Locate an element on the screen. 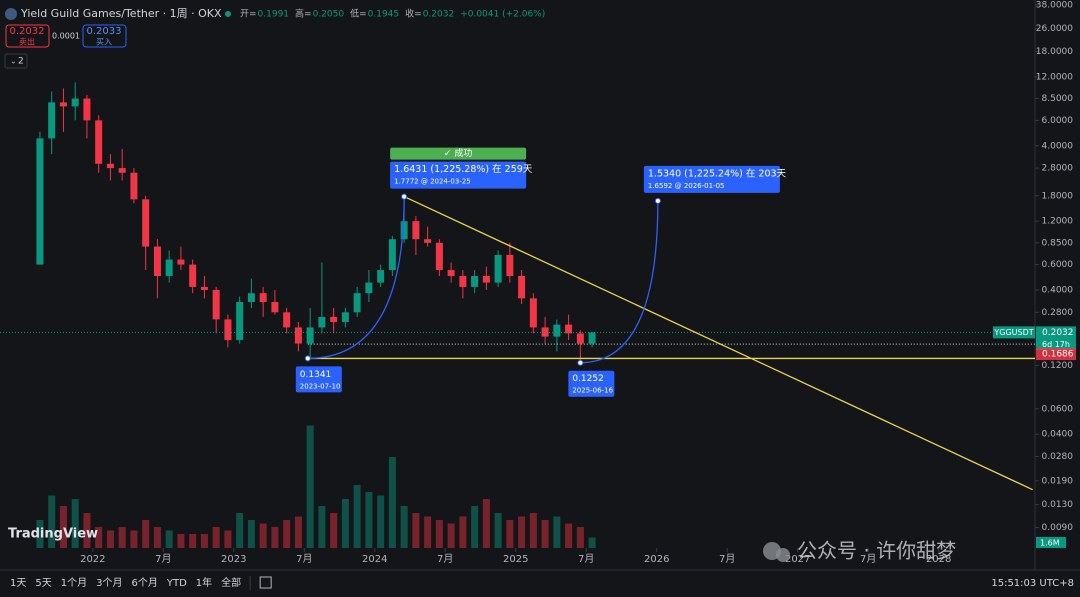 The height and width of the screenshot is (597, 1080). spread: 0.0001 is located at coordinates (66, 36).